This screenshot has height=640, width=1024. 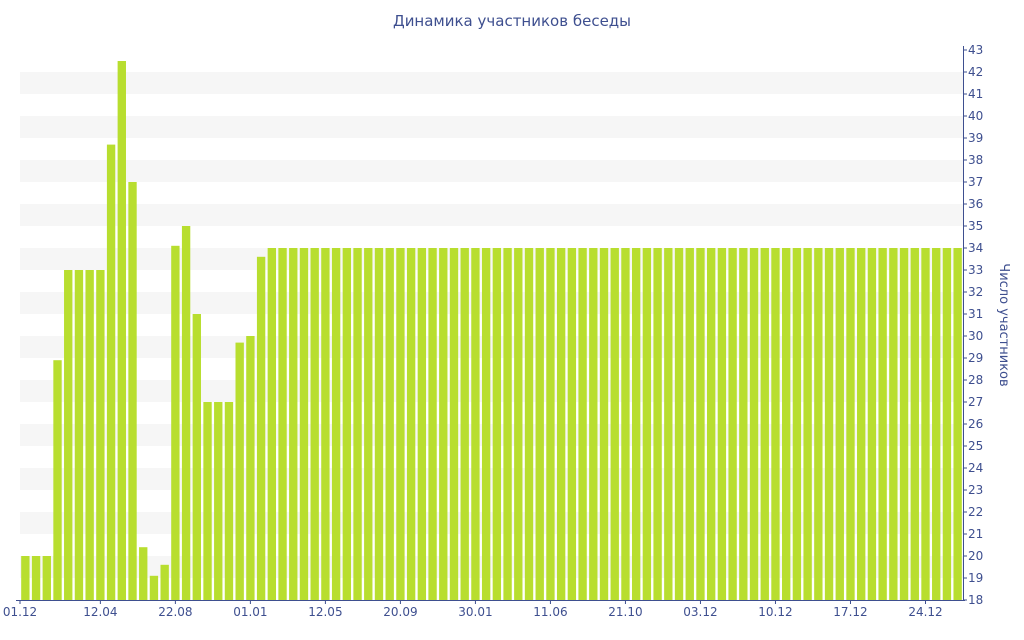 What do you see at coordinates (925, 612) in the screenshot?
I see `x-tick-label: 24.12` at bounding box center [925, 612].